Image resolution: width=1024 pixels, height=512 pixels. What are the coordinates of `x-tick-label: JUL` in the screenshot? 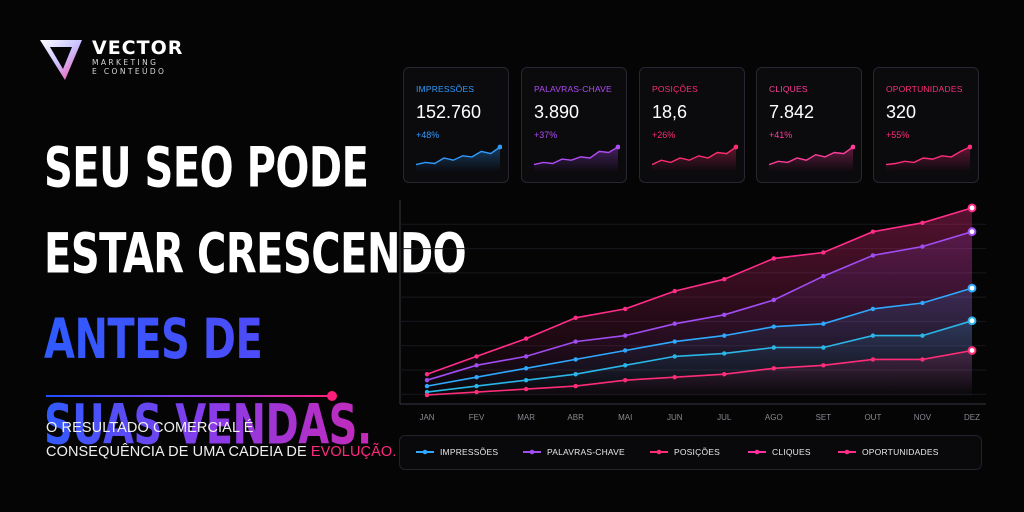 It's located at (724, 417).